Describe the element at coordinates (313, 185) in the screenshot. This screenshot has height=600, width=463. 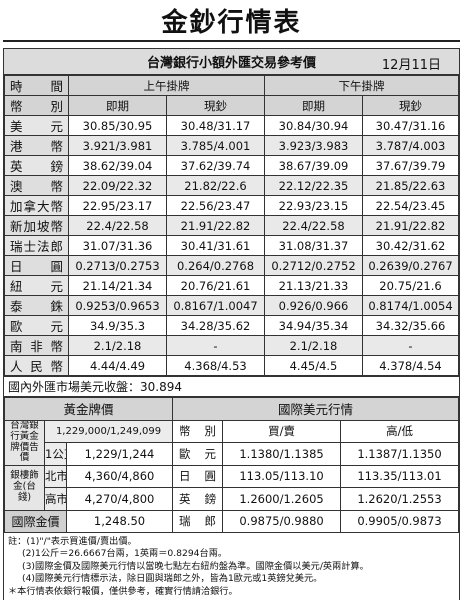
I see `pm-spot-cell: 22.12/22.35` at that location.